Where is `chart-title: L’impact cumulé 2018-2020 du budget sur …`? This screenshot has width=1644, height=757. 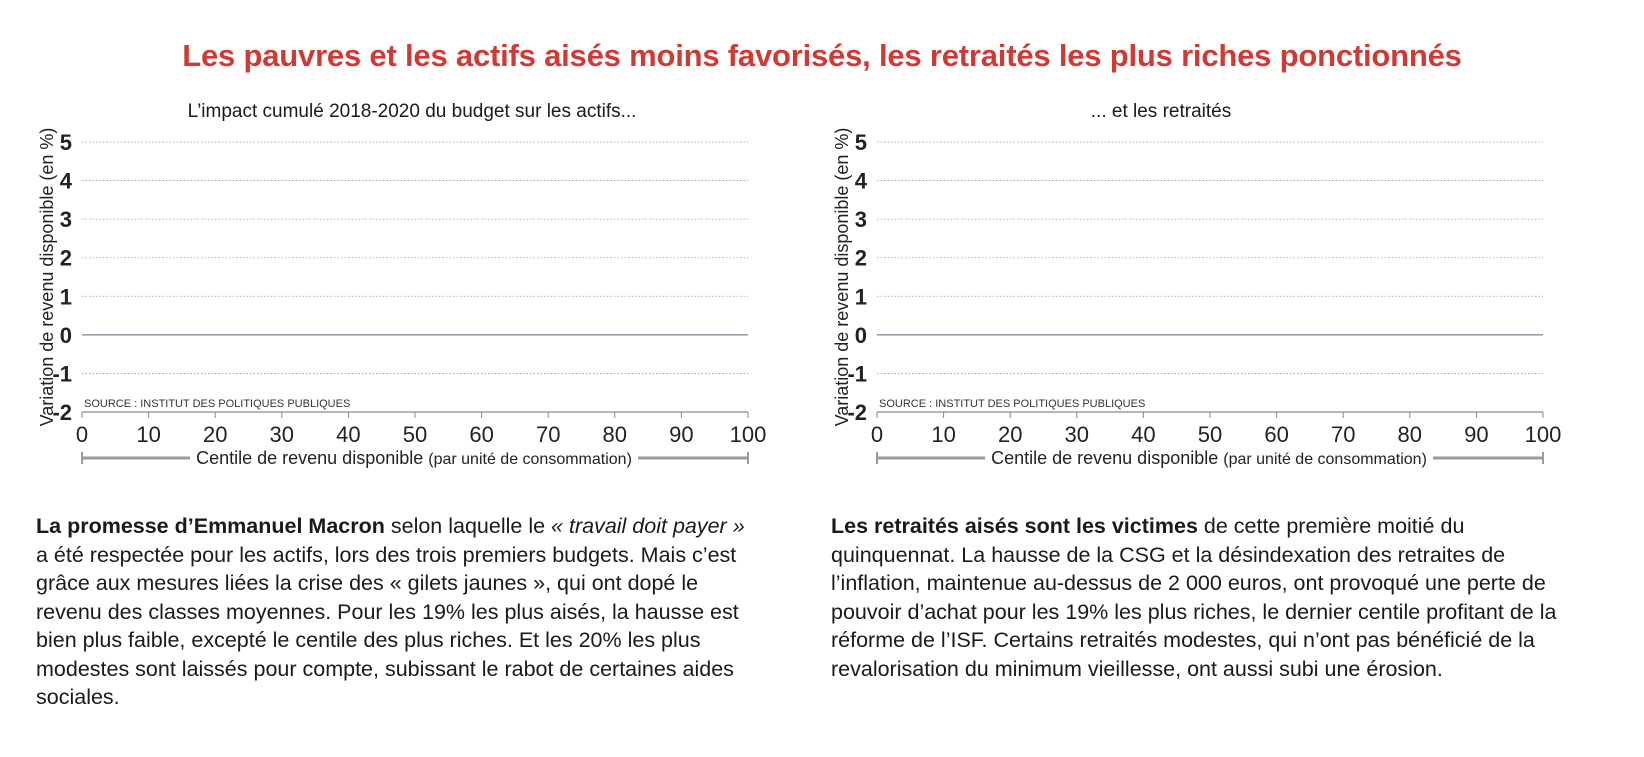
chart-title: L’impact cumulé 2018-2020 du budget sur … is located at coordinates (412, 111).